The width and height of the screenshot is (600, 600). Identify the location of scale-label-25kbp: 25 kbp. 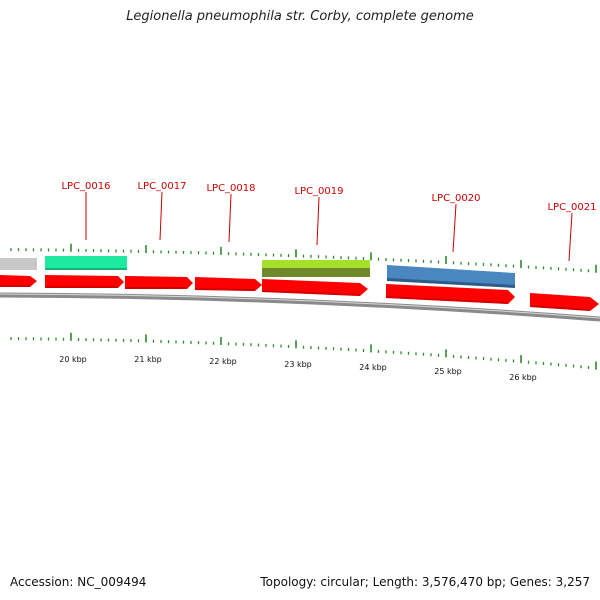
(448, 371).